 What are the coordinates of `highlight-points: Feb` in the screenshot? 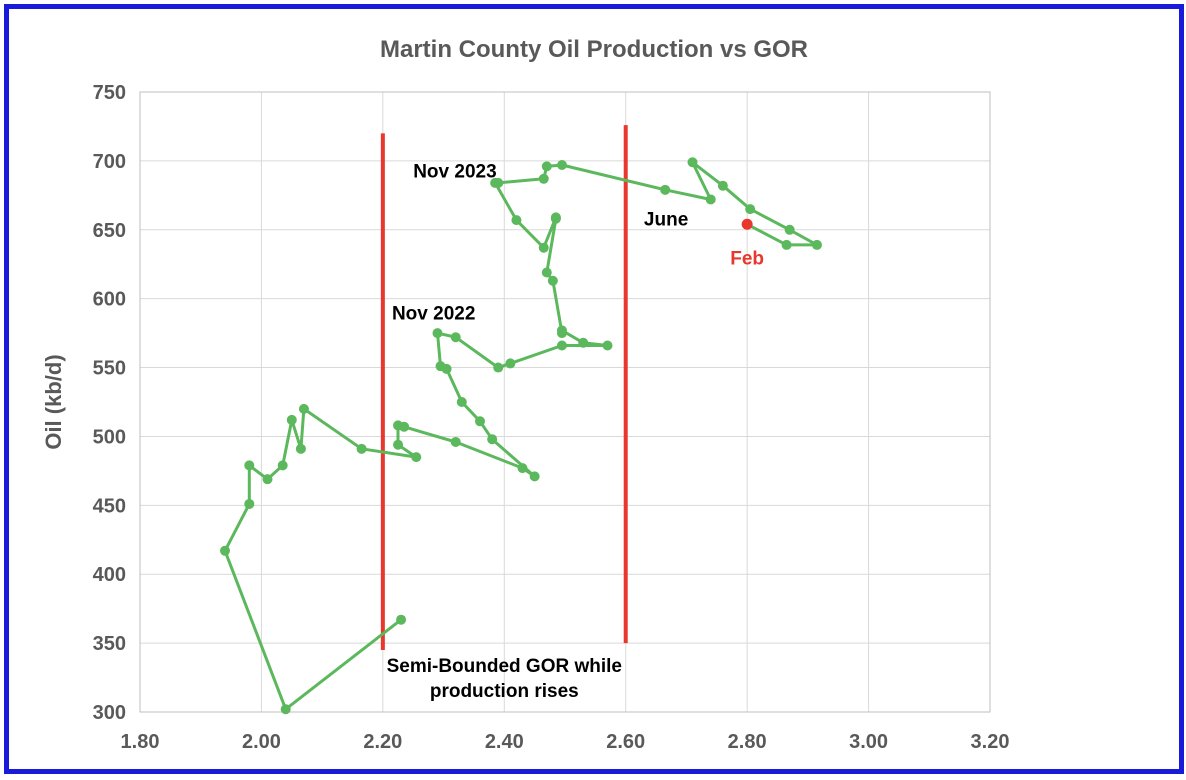 It's located at (747, 243).